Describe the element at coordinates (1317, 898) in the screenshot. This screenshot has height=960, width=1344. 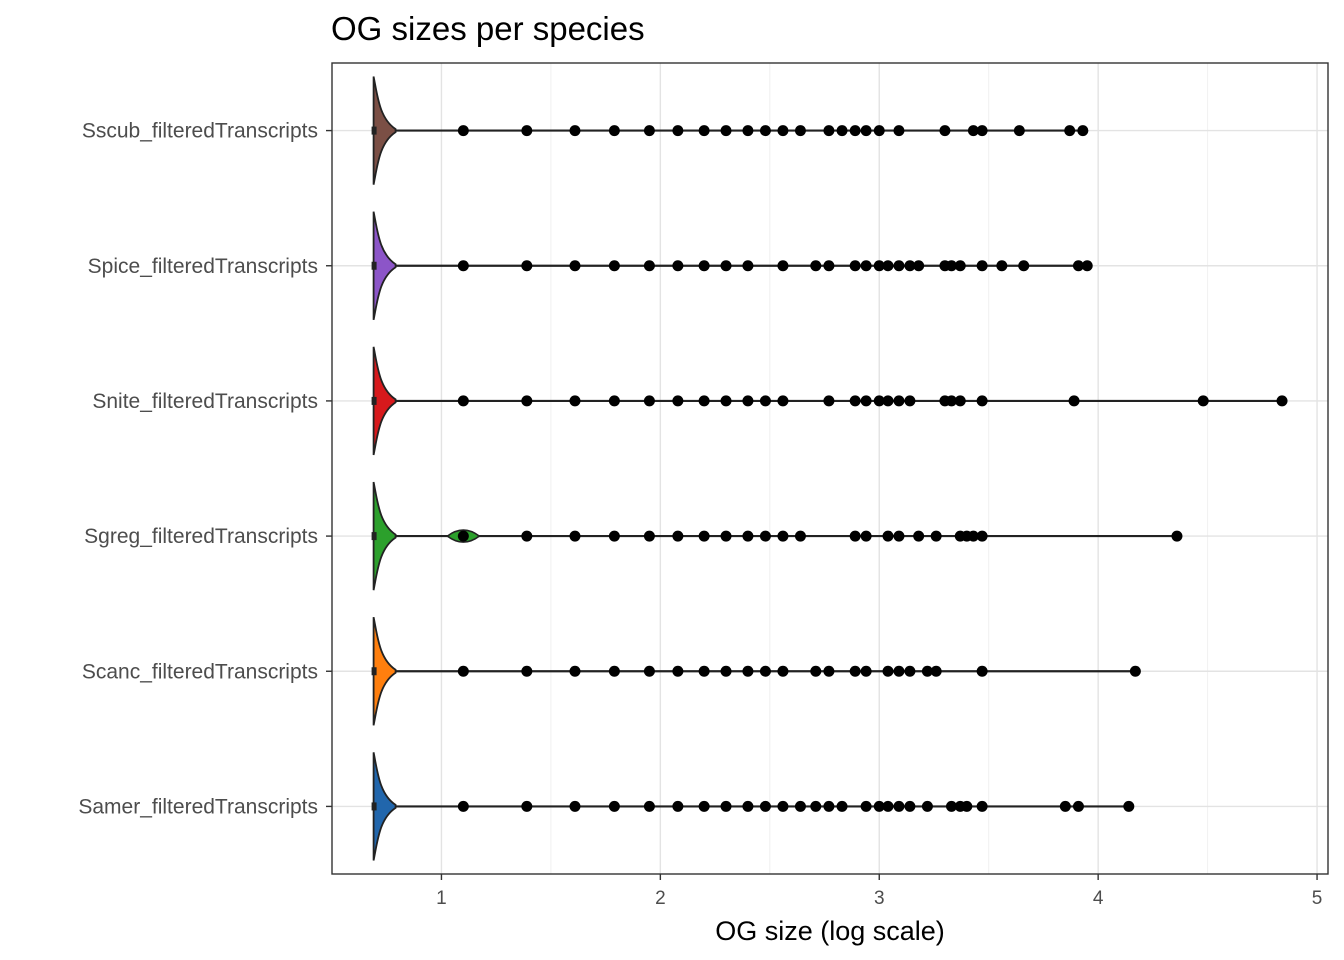
I see `x-tick-label: 5` at that location.